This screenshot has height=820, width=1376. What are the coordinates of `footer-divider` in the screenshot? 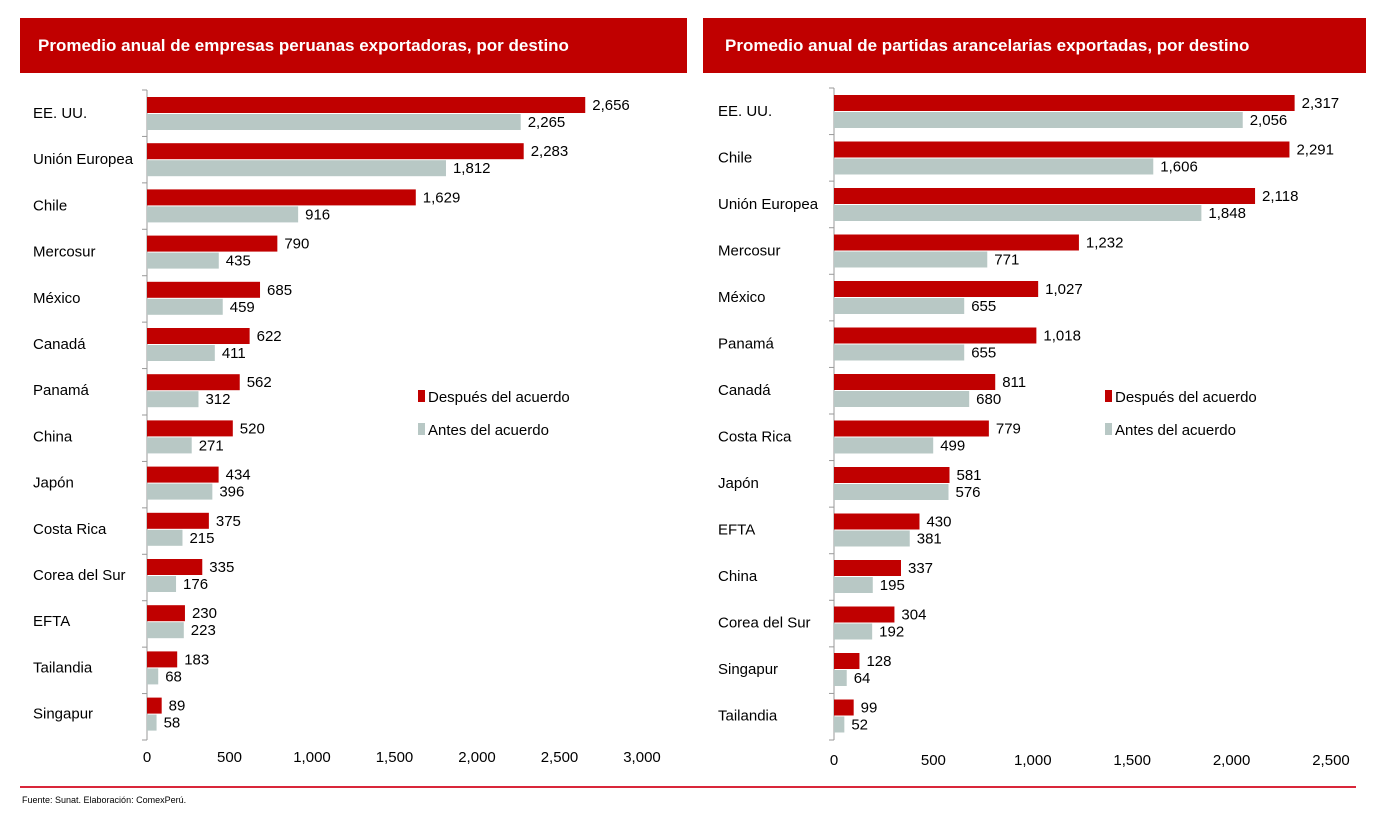 It's located at (688, 787).